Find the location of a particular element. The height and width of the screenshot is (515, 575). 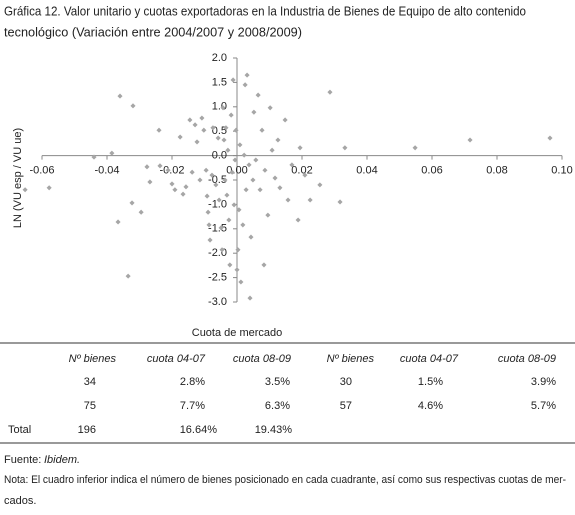

x-tick-label: 0.06 is located at coordinates (431, 171).